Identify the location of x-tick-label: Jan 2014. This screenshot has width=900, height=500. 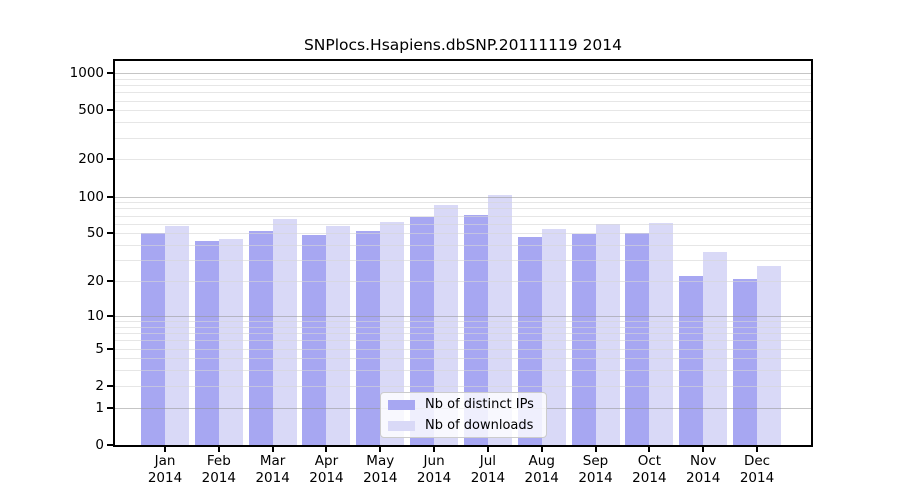
(165, 469).